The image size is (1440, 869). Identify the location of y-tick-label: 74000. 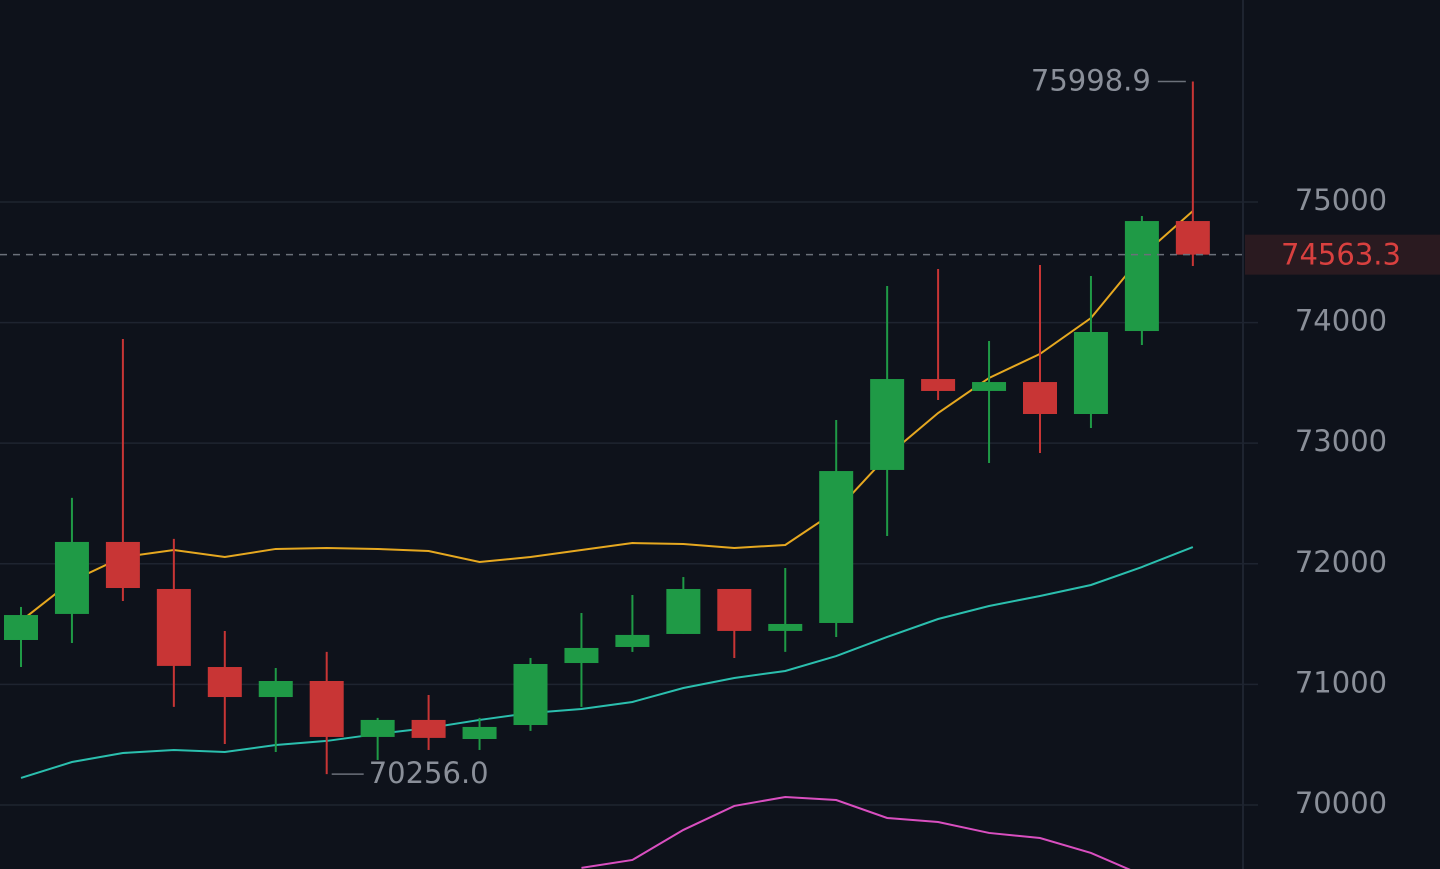
(1341, 321).